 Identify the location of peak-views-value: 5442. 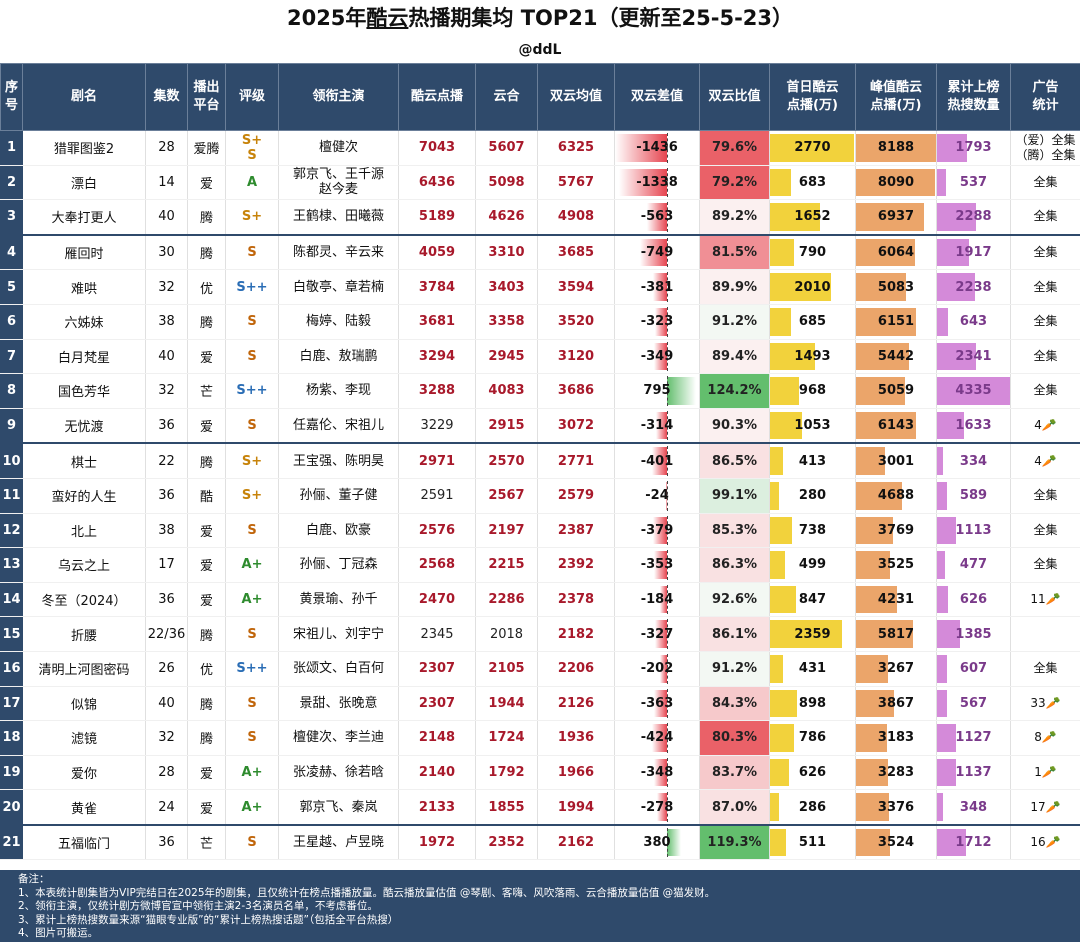
(896, 356).